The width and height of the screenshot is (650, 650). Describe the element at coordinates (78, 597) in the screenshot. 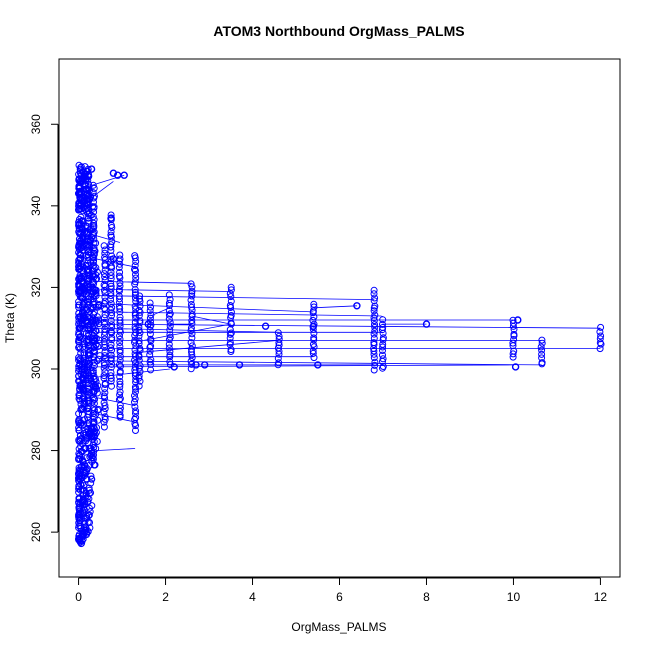

I see `x-tick-label: 0` at that location.